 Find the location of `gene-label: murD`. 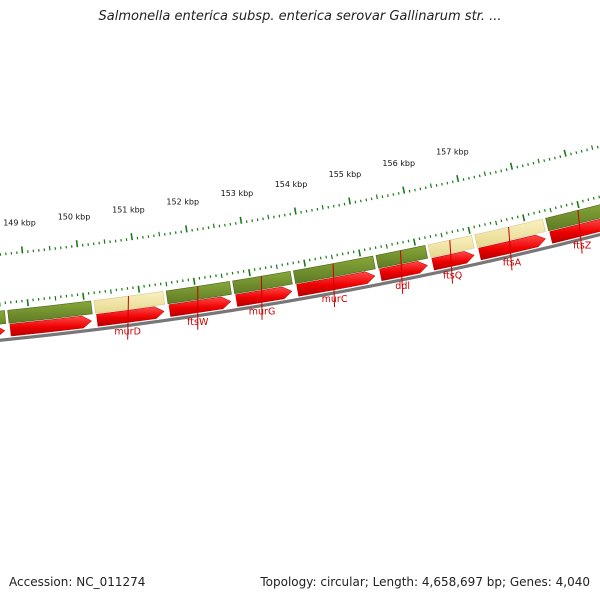

gene-label: murD is located at coordinates (127, 332).